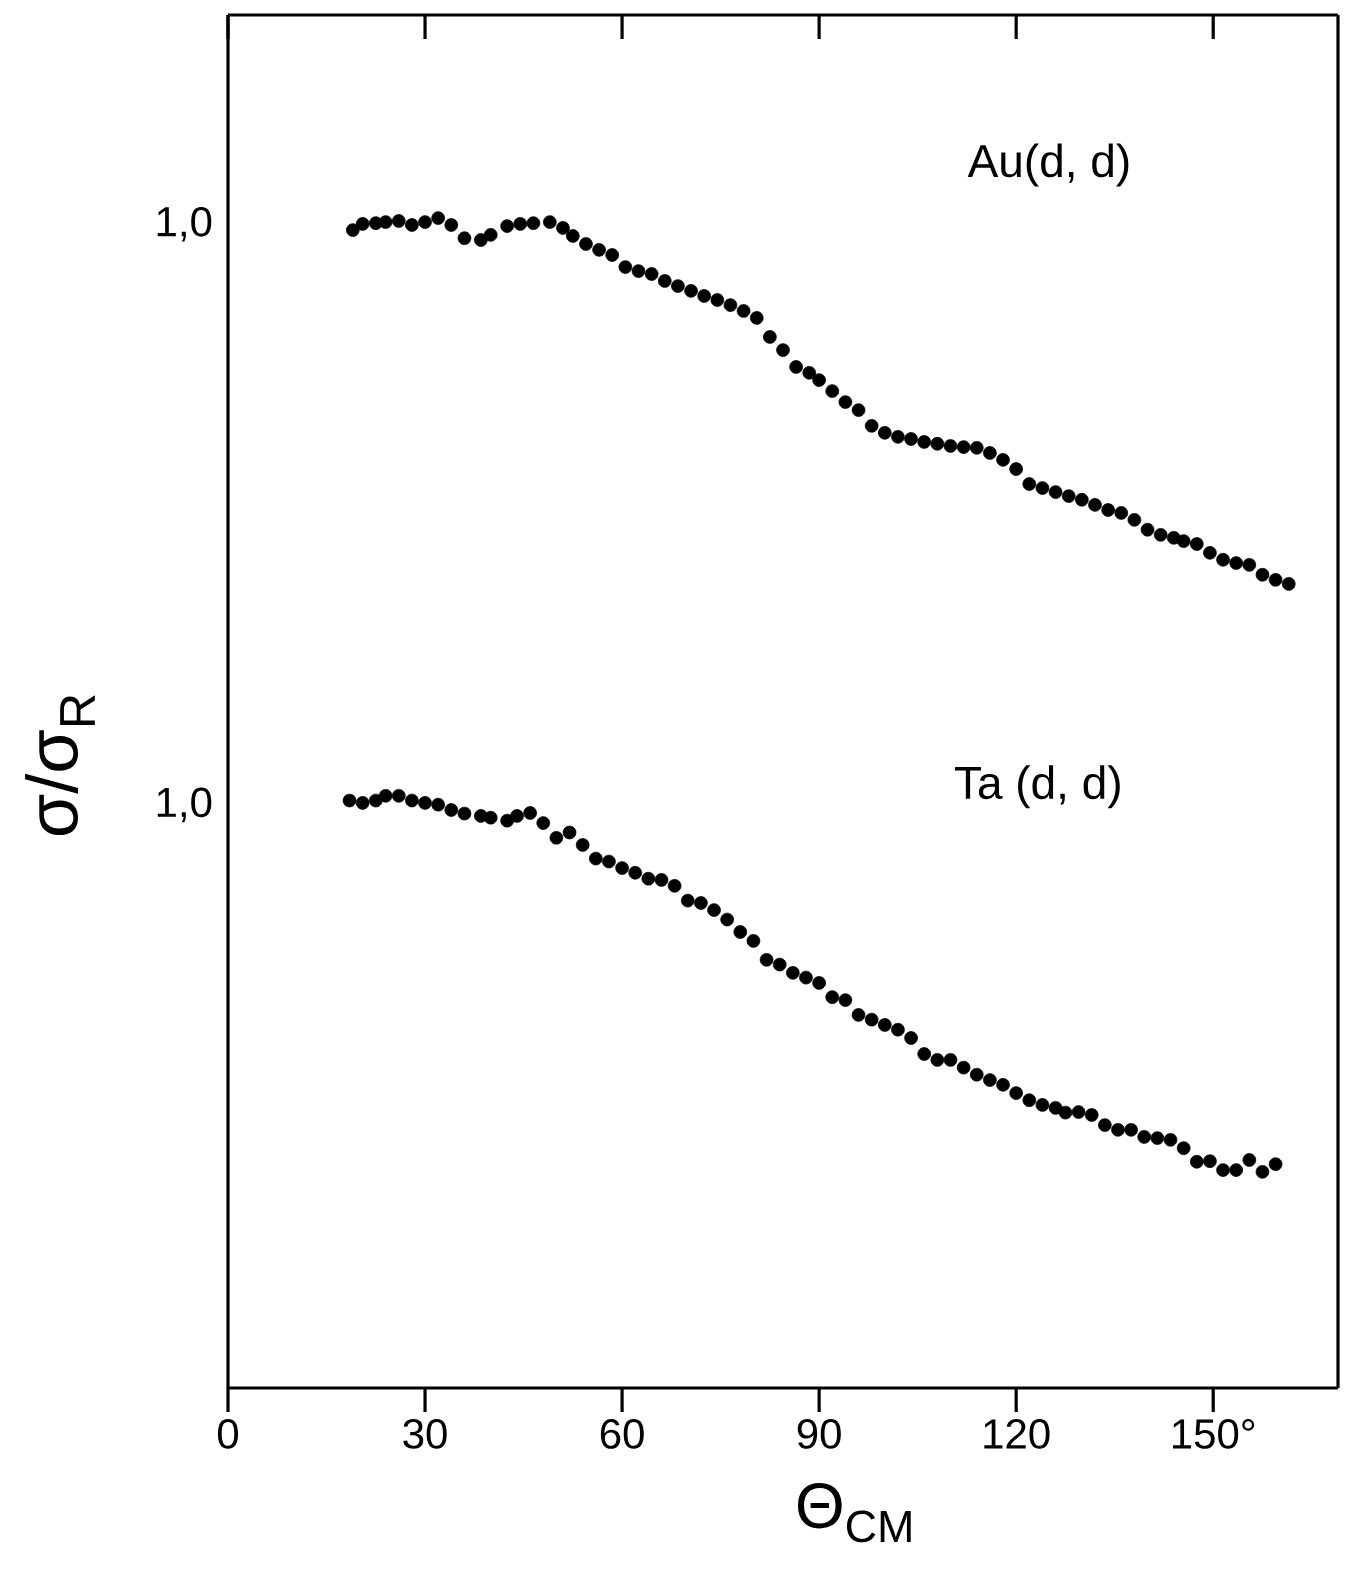 This screenshot has width=1359, height=1575. Describe the element at coordinates (1037, 787) in the screenshot. I see `text: Ta (d, d)` at that location.